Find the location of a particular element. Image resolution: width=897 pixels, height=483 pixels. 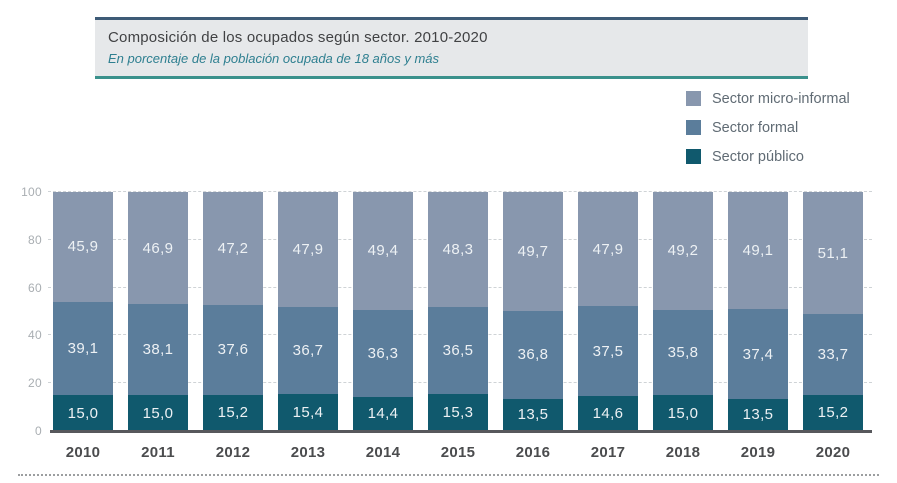

bar-segment: 36,8 is located at coordinates (533, 354).